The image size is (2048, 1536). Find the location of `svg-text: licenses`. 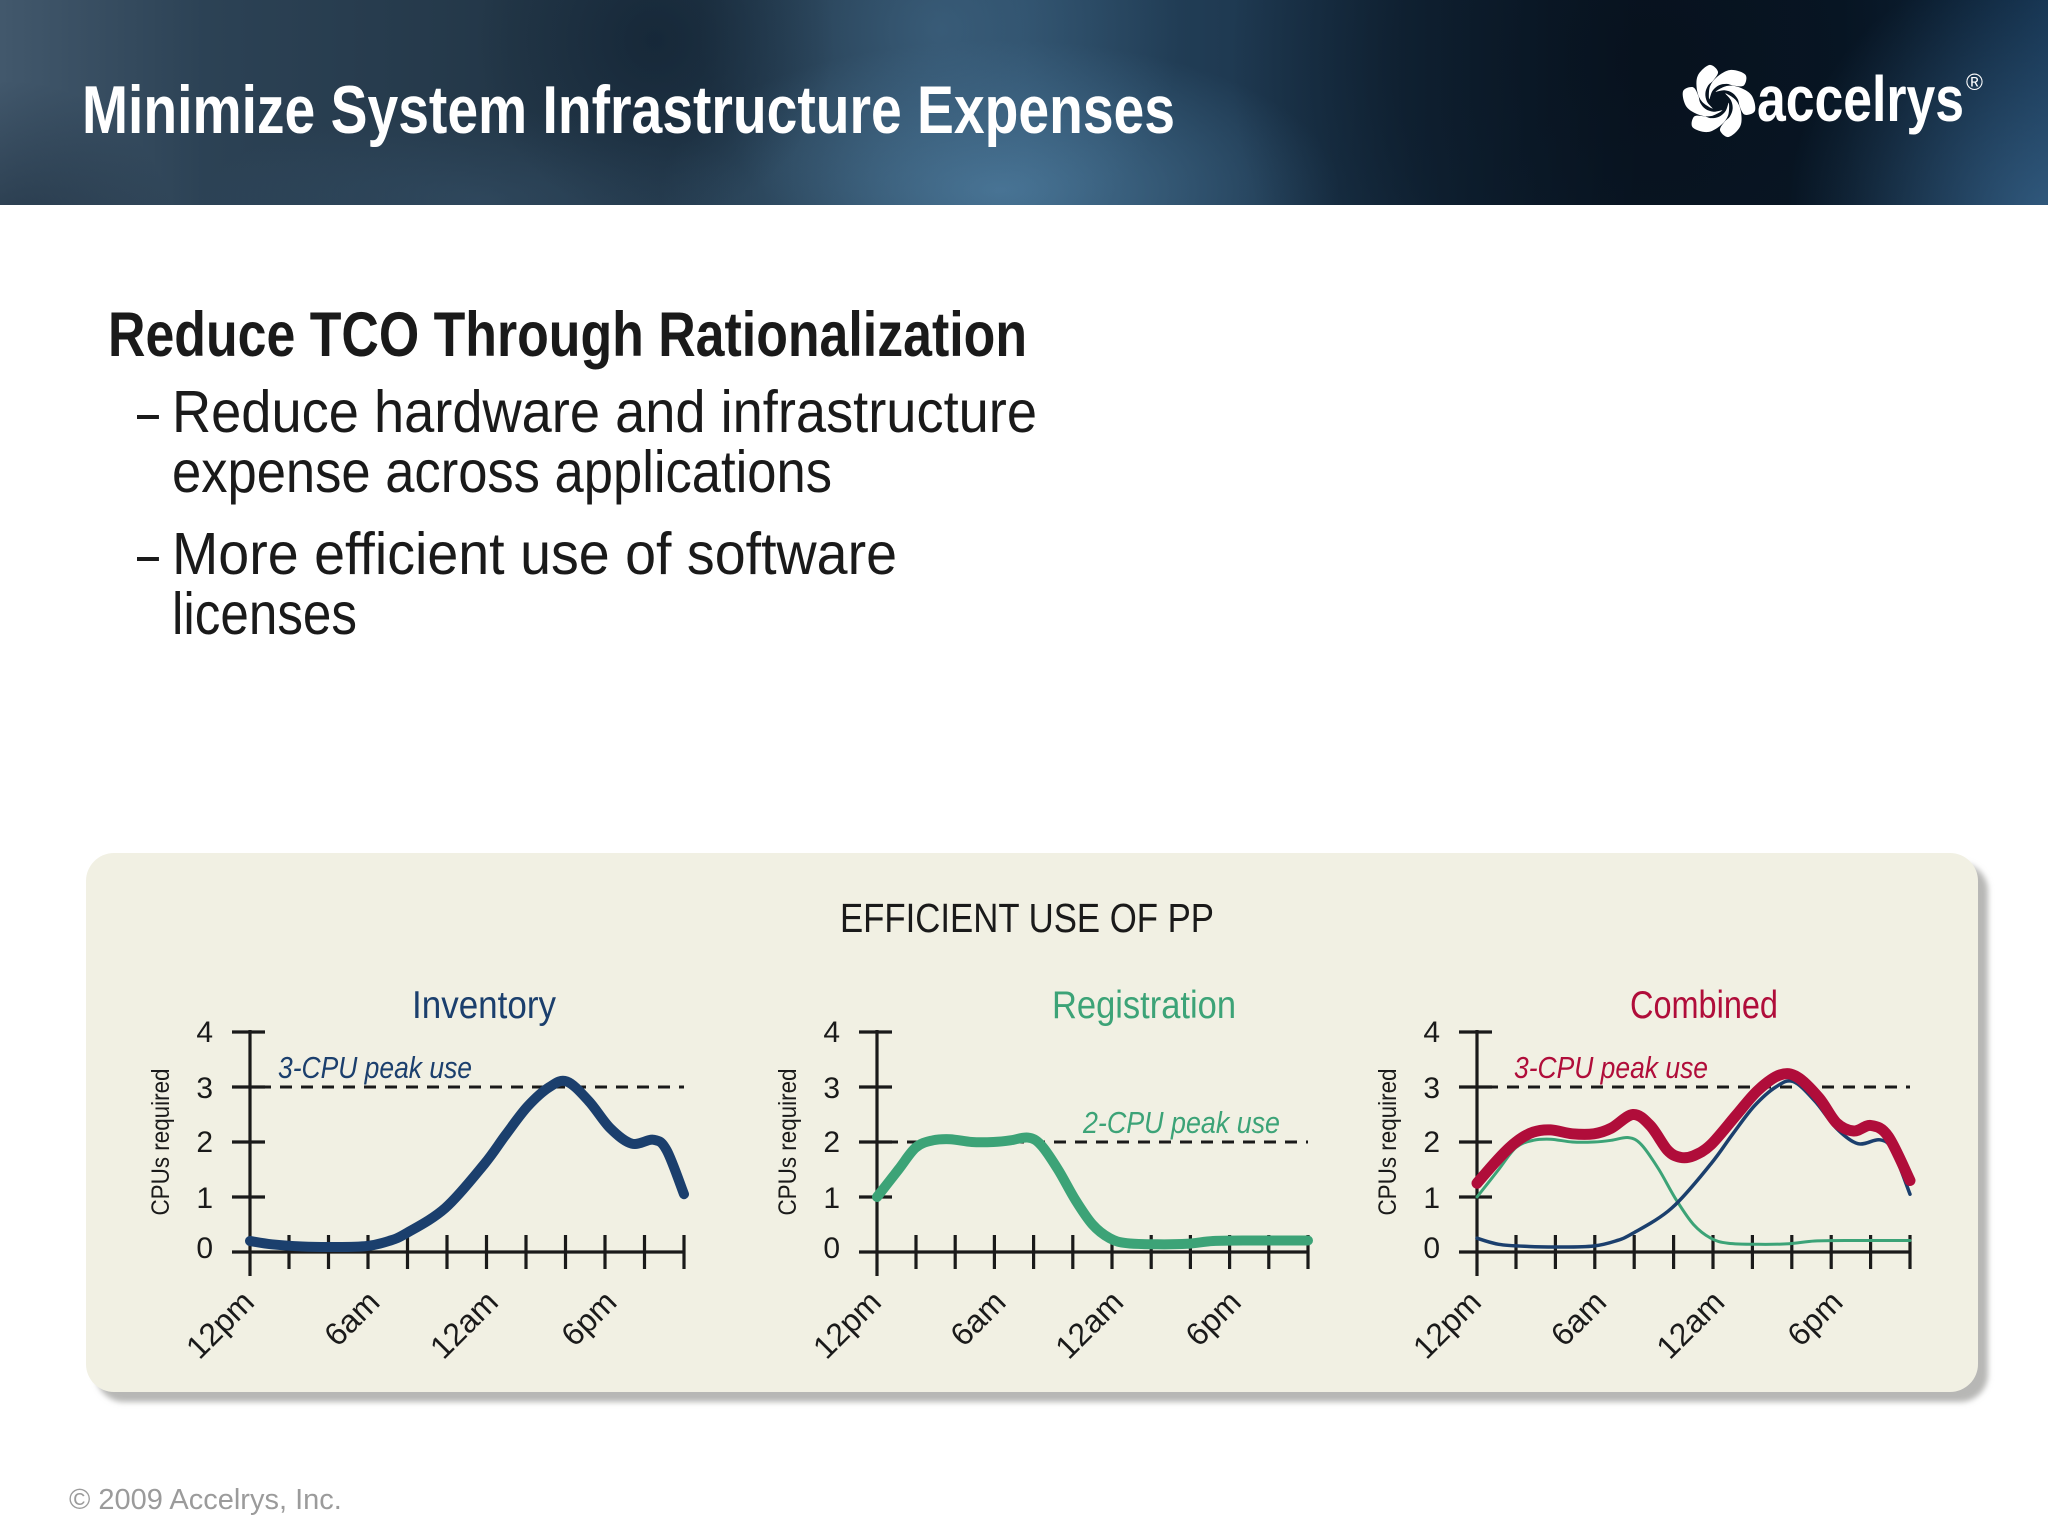

svg-text: licenses is located at coordinates (264, 614).